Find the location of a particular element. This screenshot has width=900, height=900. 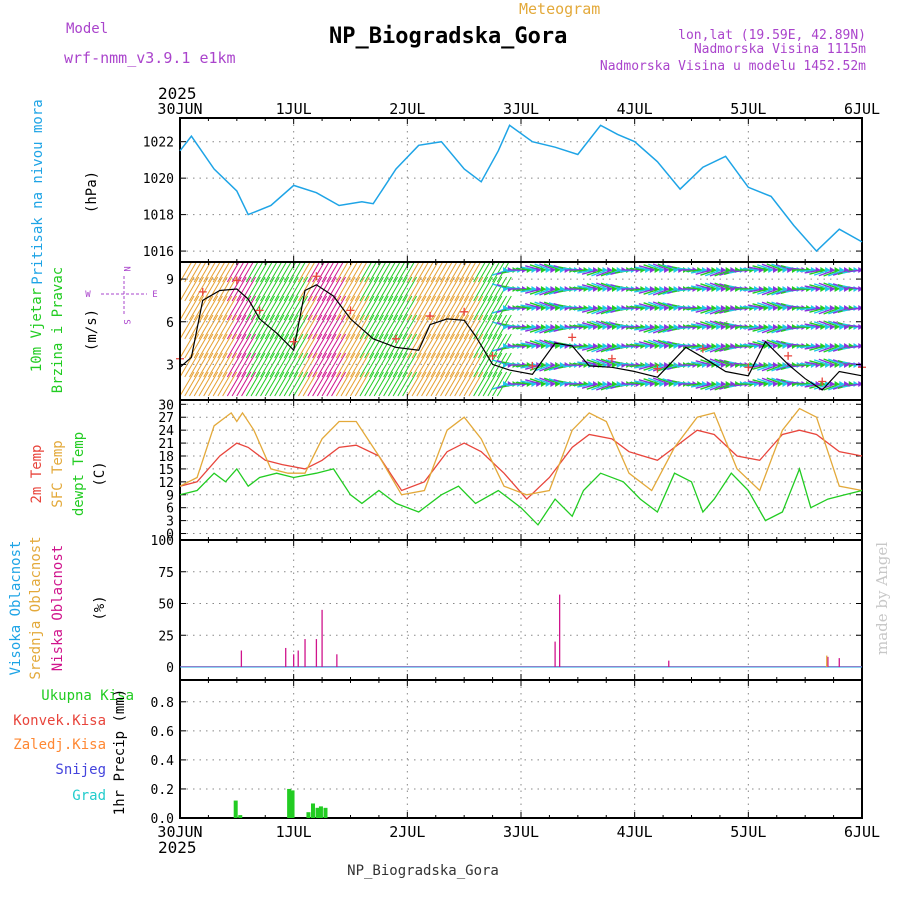

model-label: Model is located at coordinates (87, 29).